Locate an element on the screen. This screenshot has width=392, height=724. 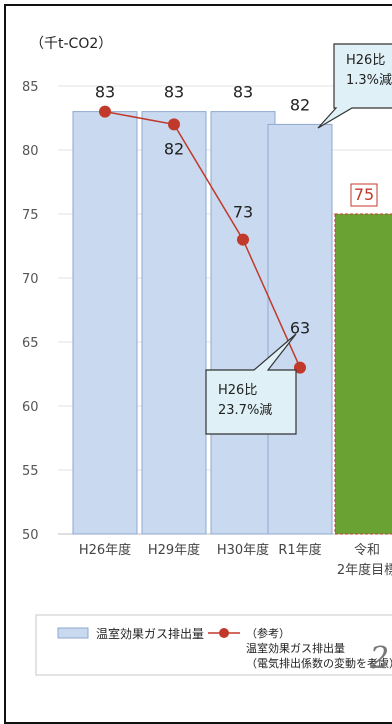
y-tick-label-70: 70 is located at coordinates (30, 279).